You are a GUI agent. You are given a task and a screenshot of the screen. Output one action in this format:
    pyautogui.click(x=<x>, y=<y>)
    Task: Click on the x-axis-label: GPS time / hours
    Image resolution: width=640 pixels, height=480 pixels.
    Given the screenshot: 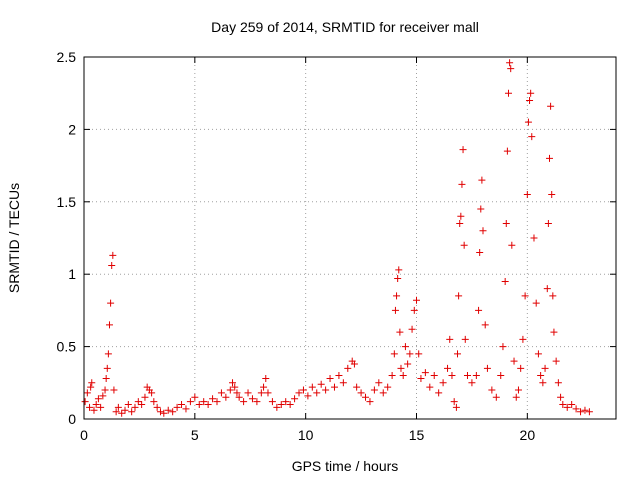 What is the action you would take?
    pyautogui.click(x=345, y=466)
    